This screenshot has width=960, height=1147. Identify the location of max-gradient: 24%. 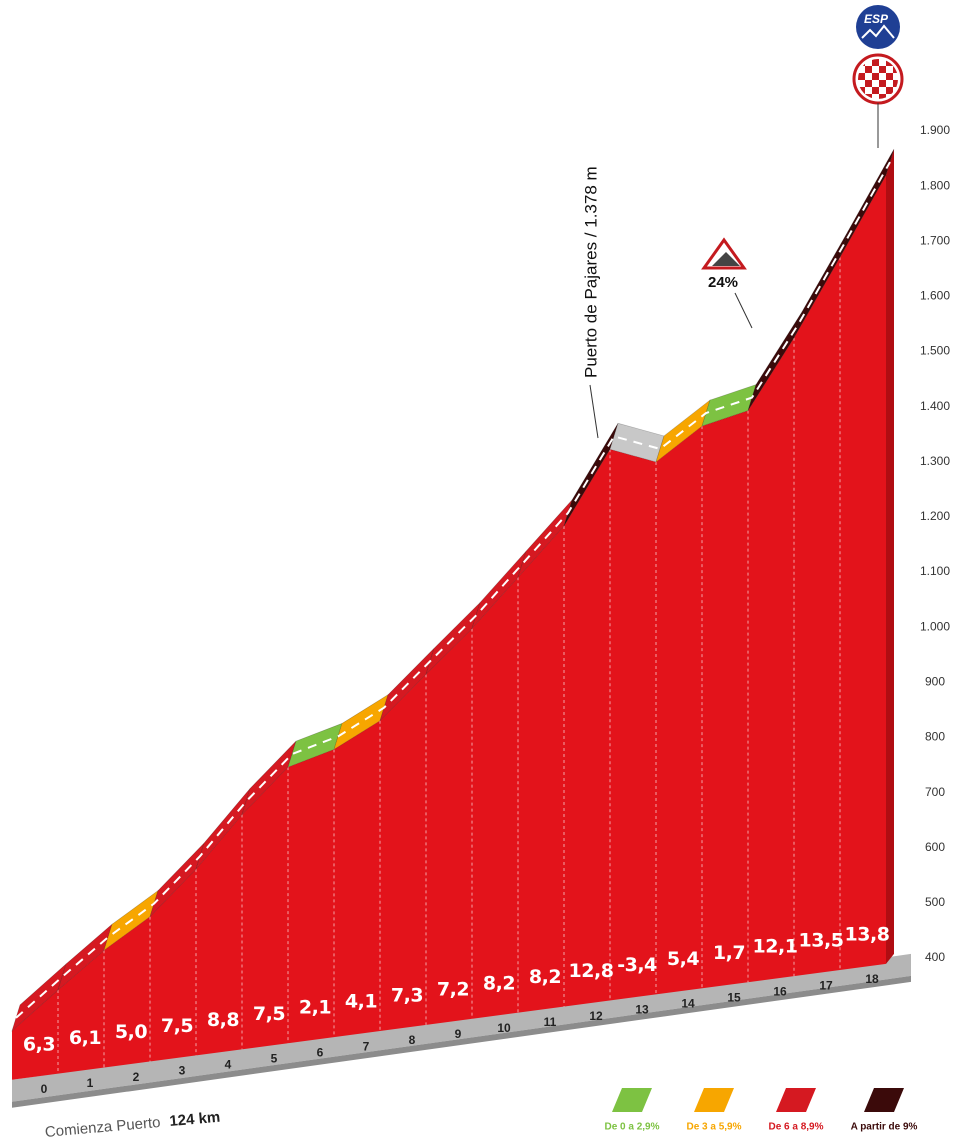
(727, 283).